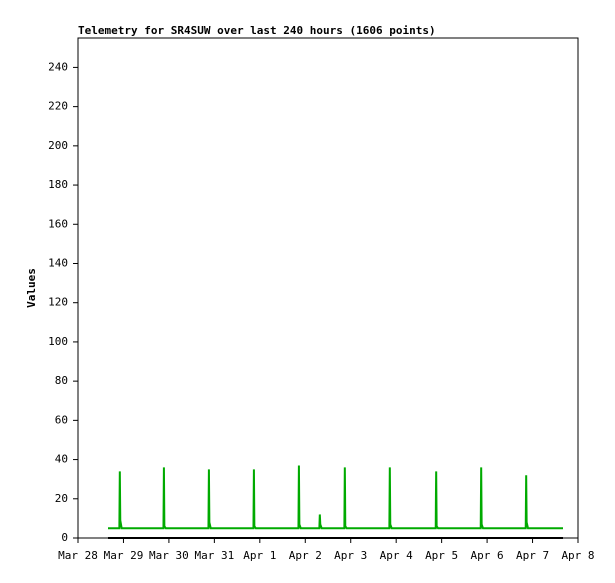 This screenshot has height=583, width=615. I want to click on x-tick-label: Mar 30, so click(169, 555).